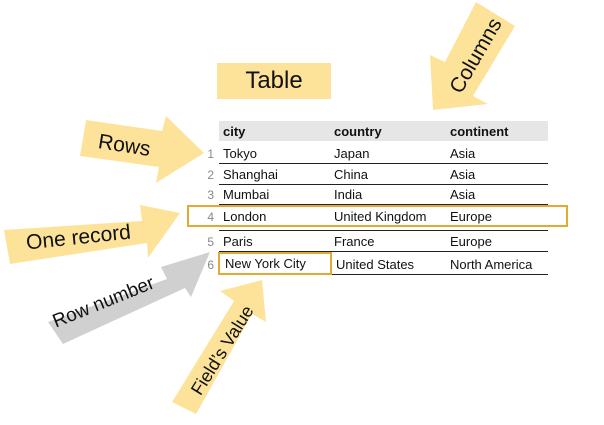  Describe the element at coordinates (92, 234) in the screenshot. I see `one-record-arrow` at that location.